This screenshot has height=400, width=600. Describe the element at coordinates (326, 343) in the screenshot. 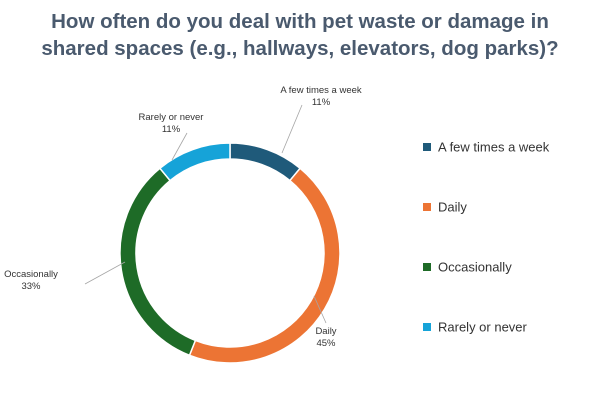

I see `data-label-value-daily: 45%` at that location.